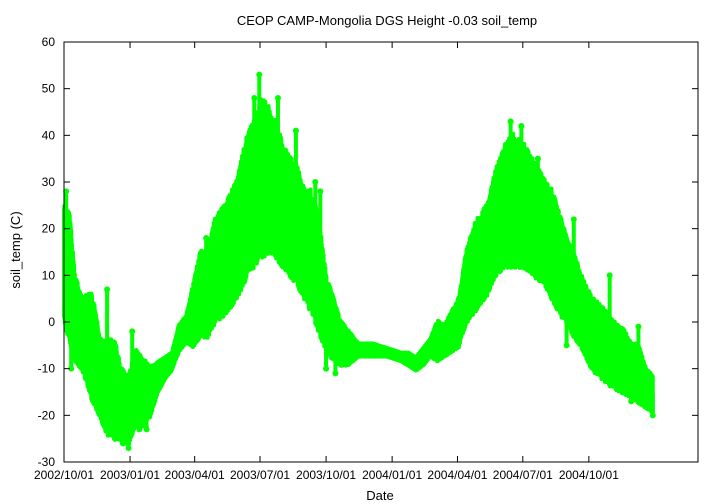 This screenshot has height=504, width=720. What do you see at coordinates (15, 249) in the screenshot?
I see `y-axis-label: soil_temp (C)` at bounding box center [15, 249].